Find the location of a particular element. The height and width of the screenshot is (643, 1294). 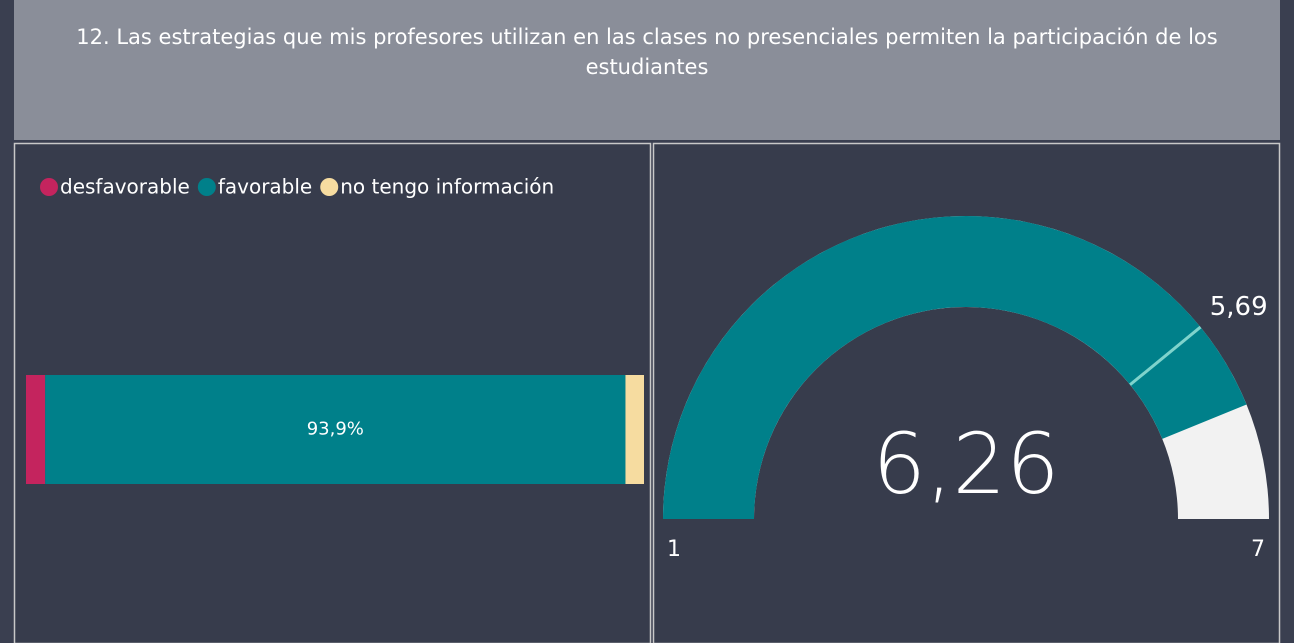

target-label: 5,69 is located at coordinates (1239, 307).